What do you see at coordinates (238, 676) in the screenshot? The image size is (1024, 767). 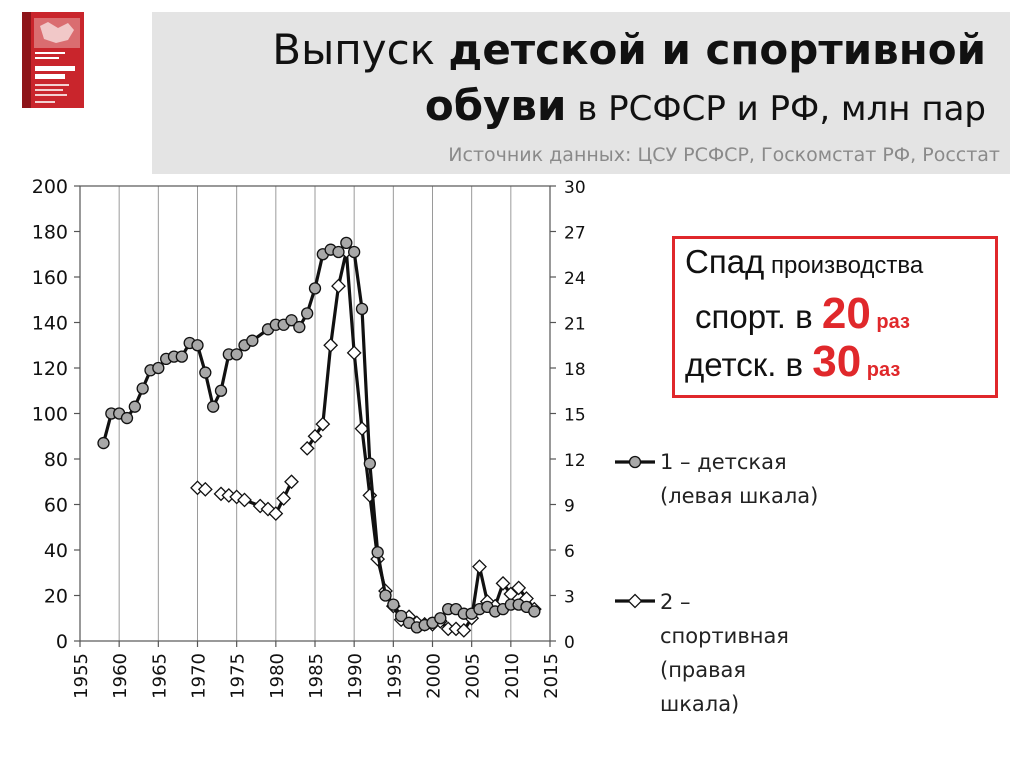 I see `x-tick-label: 1975` at bounding box center [238, 676].